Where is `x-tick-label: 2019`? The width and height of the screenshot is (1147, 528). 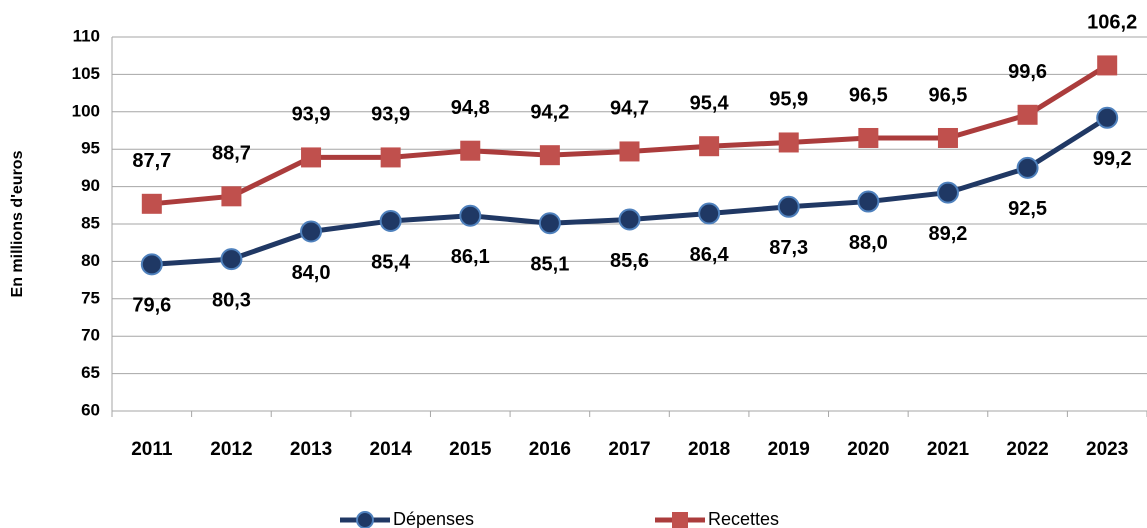 x-tick-label: 2019 is located at coordinates (789, 449).